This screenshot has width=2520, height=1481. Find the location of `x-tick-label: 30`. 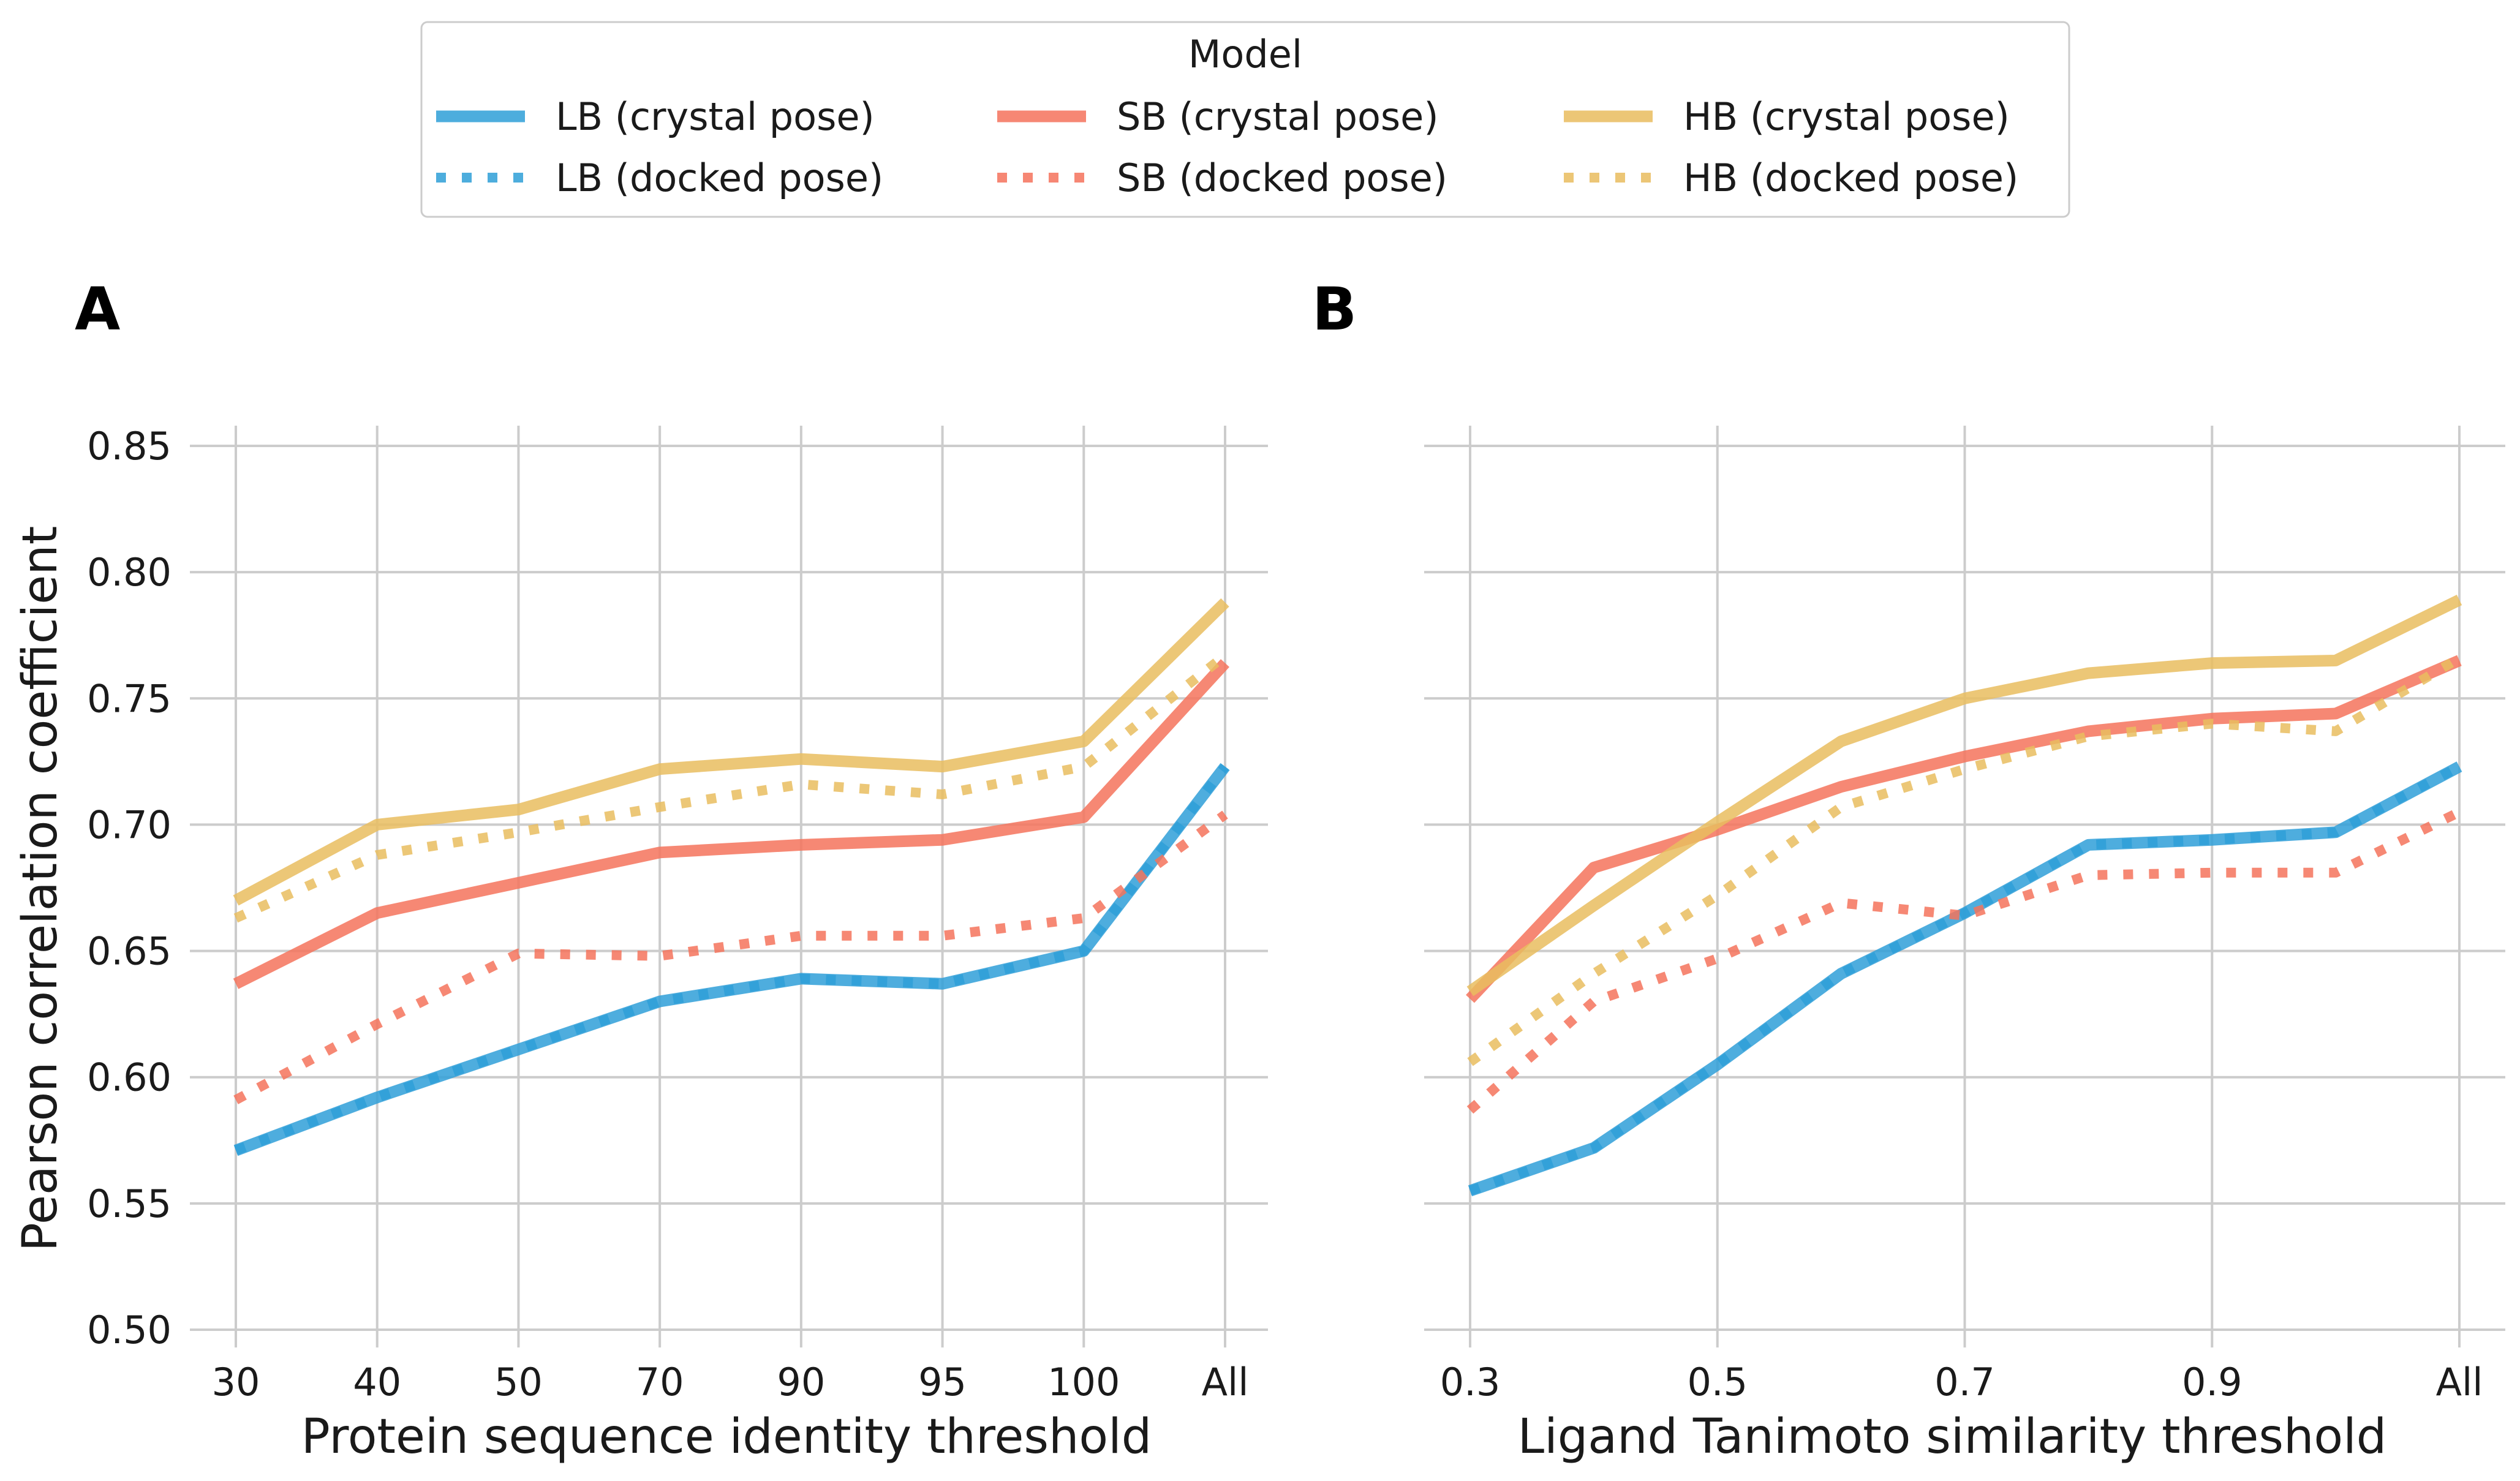

x-tick-label: 30 is located at coordinates (236, 1382).